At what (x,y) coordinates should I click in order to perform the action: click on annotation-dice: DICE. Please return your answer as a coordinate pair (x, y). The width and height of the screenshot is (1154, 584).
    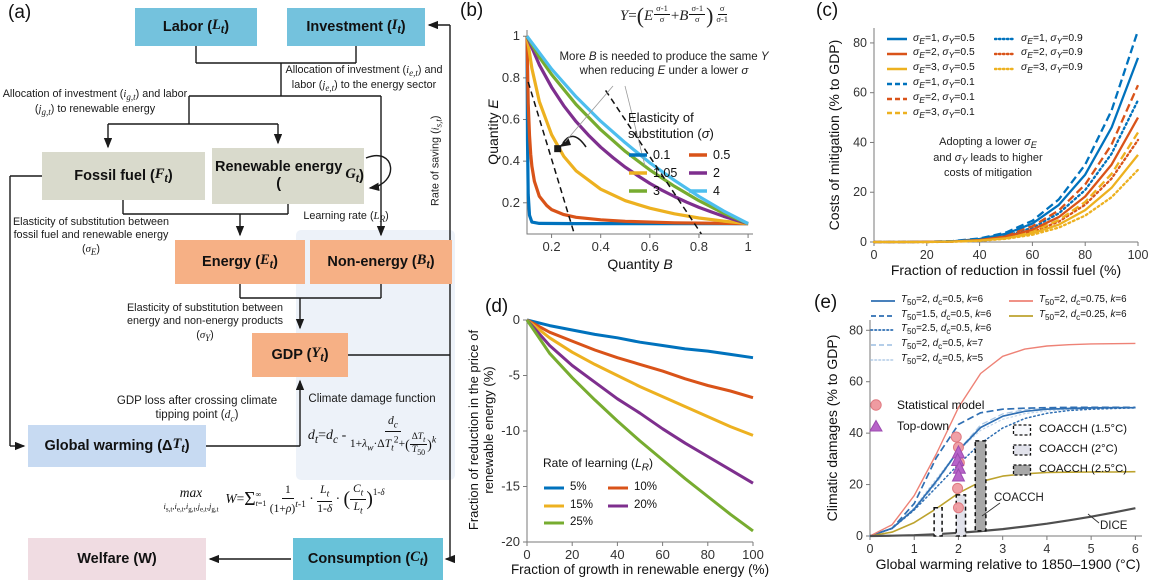
    Looking at the image, I should click on (1114, 526).